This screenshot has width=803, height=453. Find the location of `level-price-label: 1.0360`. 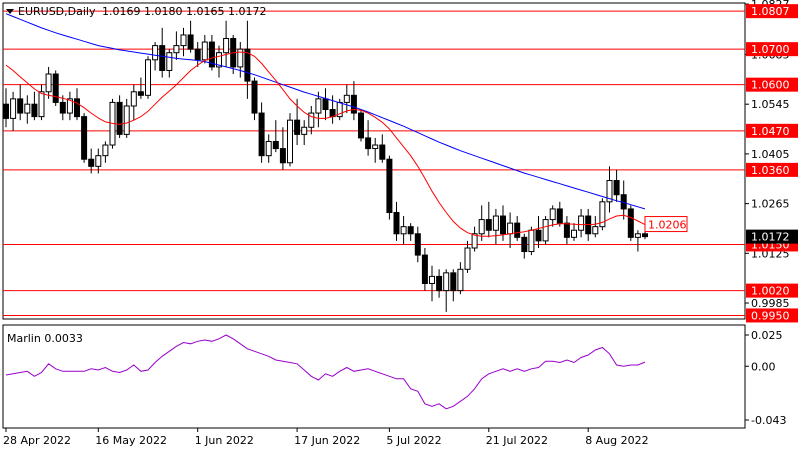

level-price-label: 1.0360 is located at coordinates (770, 170).